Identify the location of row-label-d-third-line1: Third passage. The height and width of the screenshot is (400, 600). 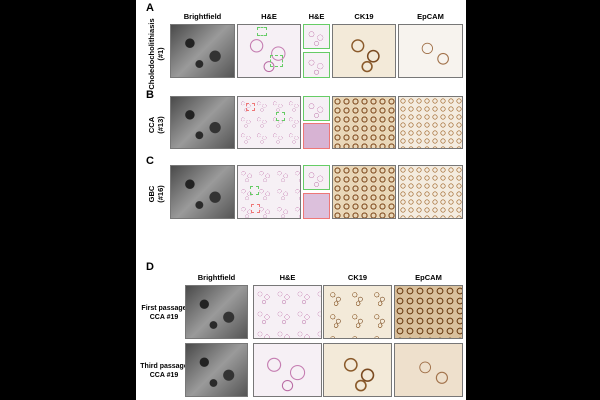
(164, 366).